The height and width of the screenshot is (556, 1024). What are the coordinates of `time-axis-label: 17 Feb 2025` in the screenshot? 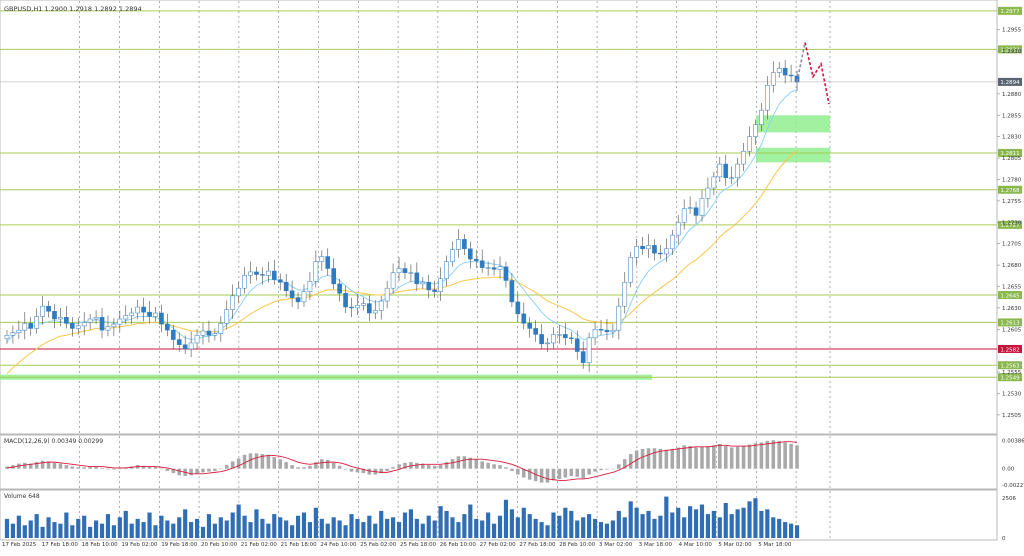 It's located at (19, 545).